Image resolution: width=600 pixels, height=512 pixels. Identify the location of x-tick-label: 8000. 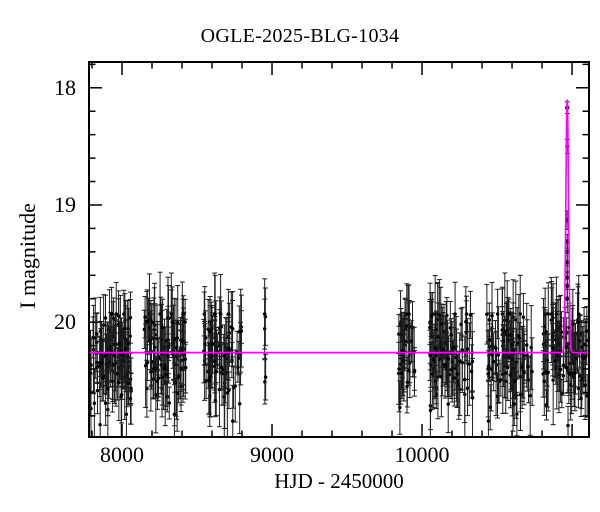
(122, 454).